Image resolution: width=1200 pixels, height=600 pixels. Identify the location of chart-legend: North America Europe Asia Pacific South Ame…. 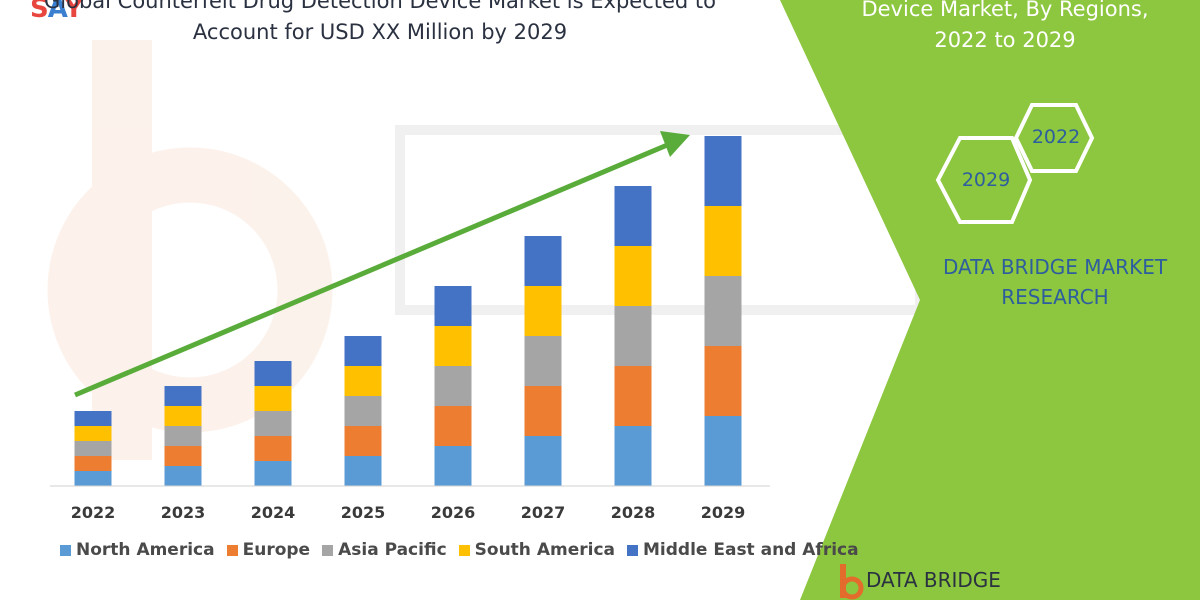
(459, 550).